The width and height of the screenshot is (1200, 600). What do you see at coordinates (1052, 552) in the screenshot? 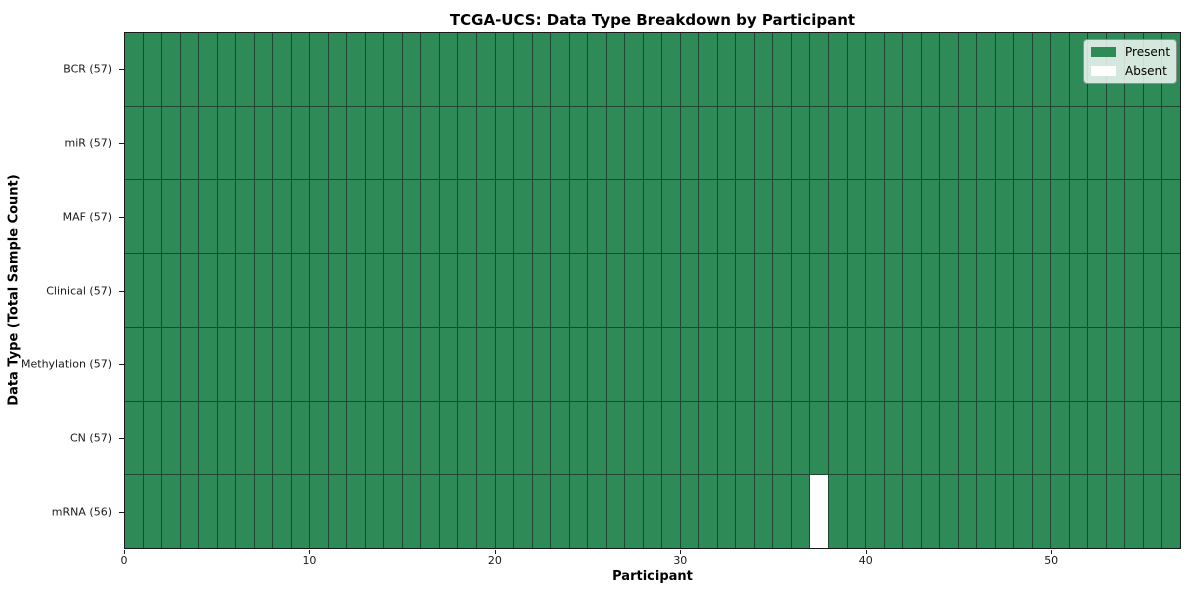
I see `x-tick-mark` at bounding box center [1052, 552].